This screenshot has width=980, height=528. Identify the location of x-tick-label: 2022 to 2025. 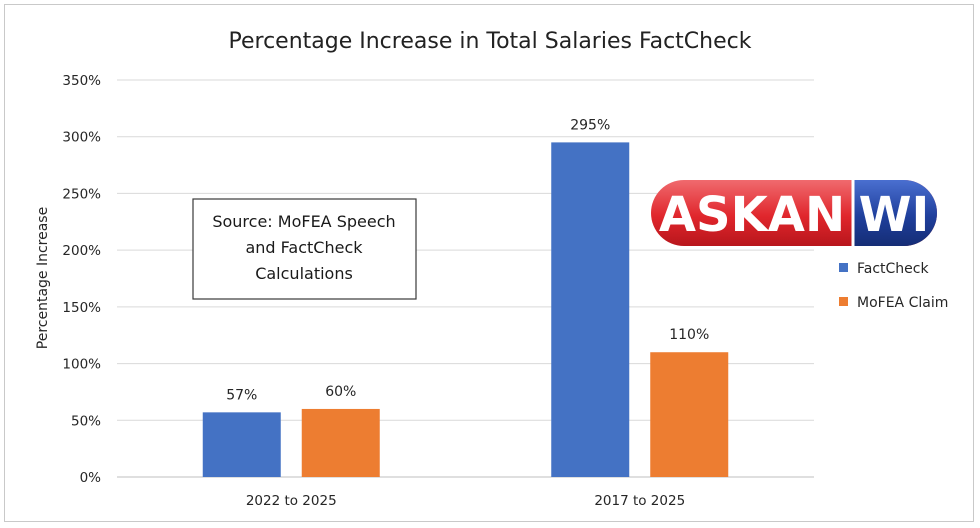
(291, 501).